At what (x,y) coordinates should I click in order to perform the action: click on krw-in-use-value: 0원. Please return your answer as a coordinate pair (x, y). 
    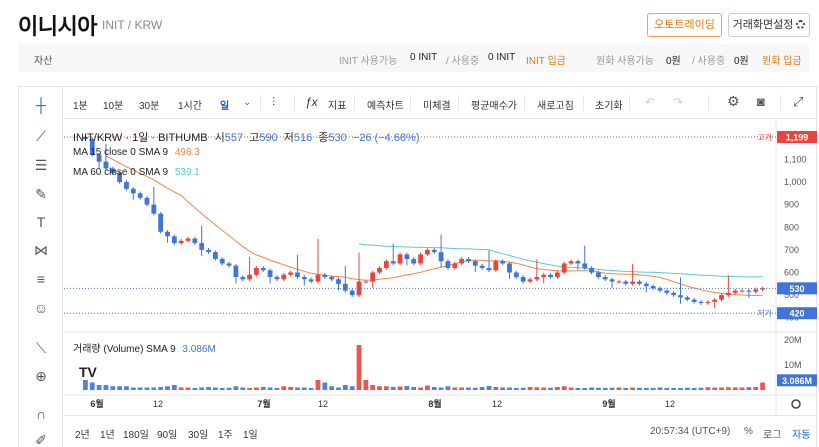
    Looking at the image, I should click on (741, 61).